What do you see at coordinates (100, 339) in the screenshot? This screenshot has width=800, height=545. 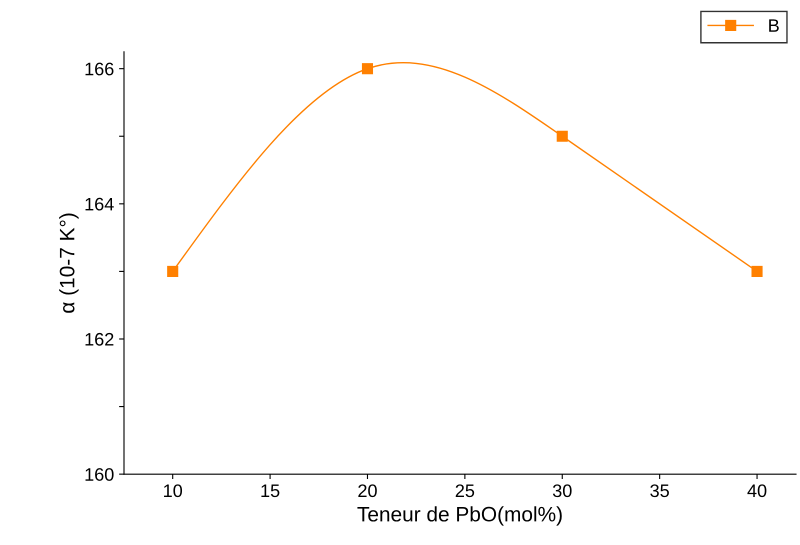 I see `y-tick-label: 162` at bounding box center [100, 339].